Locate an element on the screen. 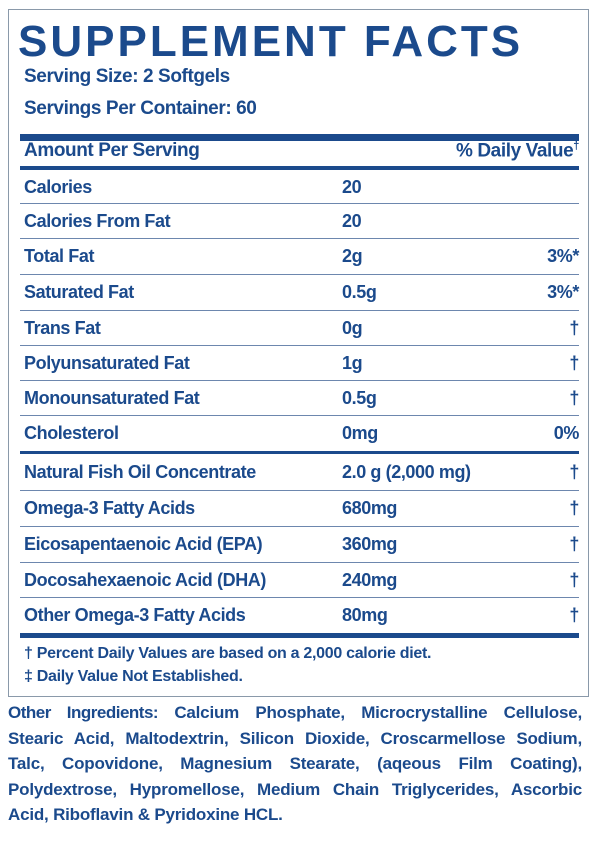  servings-per-container: Servings Per Container: 60 is located at coordinates (140, 108).